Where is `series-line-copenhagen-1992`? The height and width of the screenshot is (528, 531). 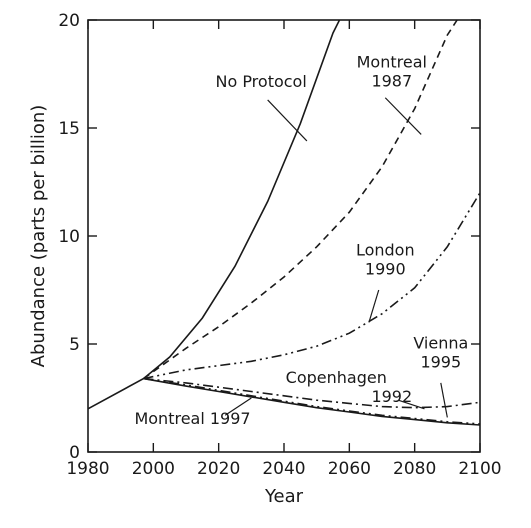 series-line-copenhagen-1992 is located at coordinates (312, 393).